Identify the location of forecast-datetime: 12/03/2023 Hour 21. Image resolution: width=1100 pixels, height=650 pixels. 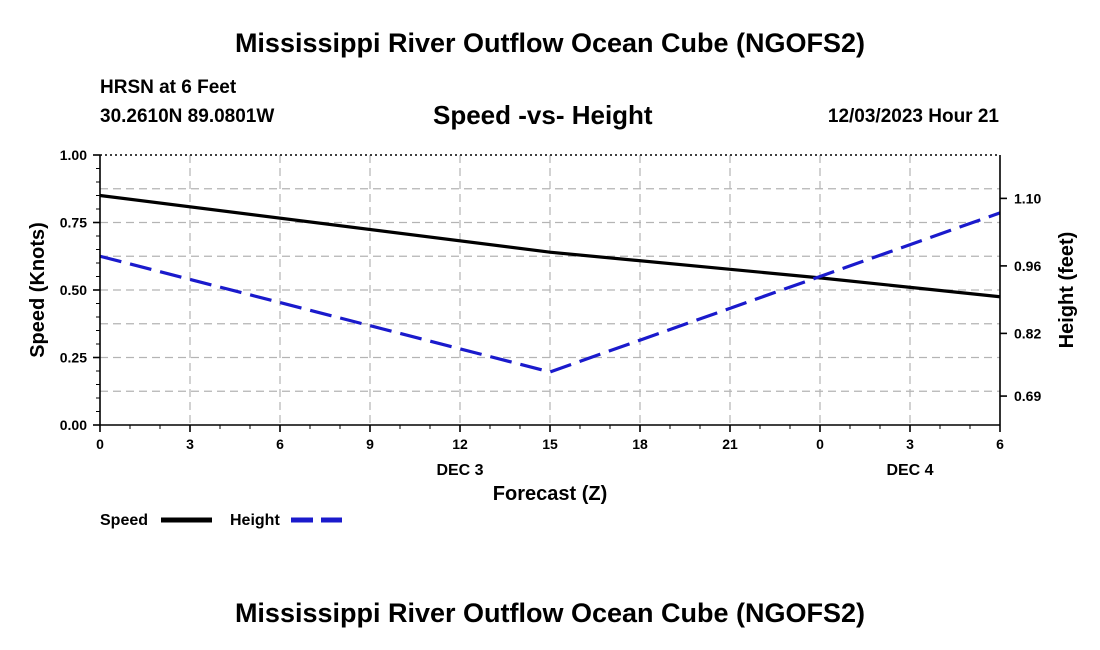
(913, 116).